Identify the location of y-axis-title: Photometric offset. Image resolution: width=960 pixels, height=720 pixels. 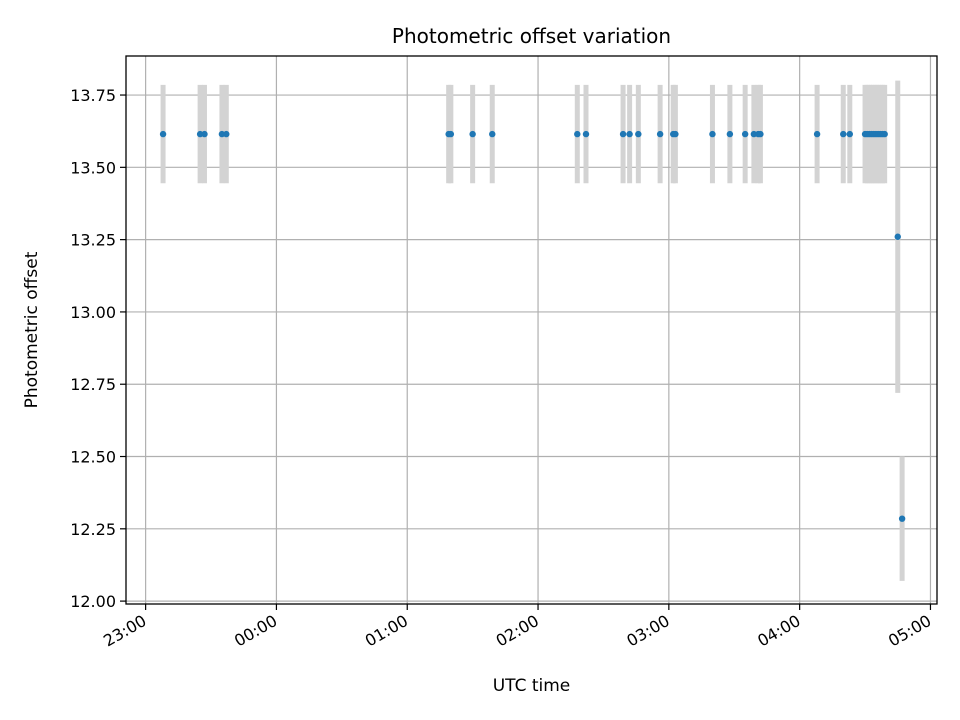
(32, 329).